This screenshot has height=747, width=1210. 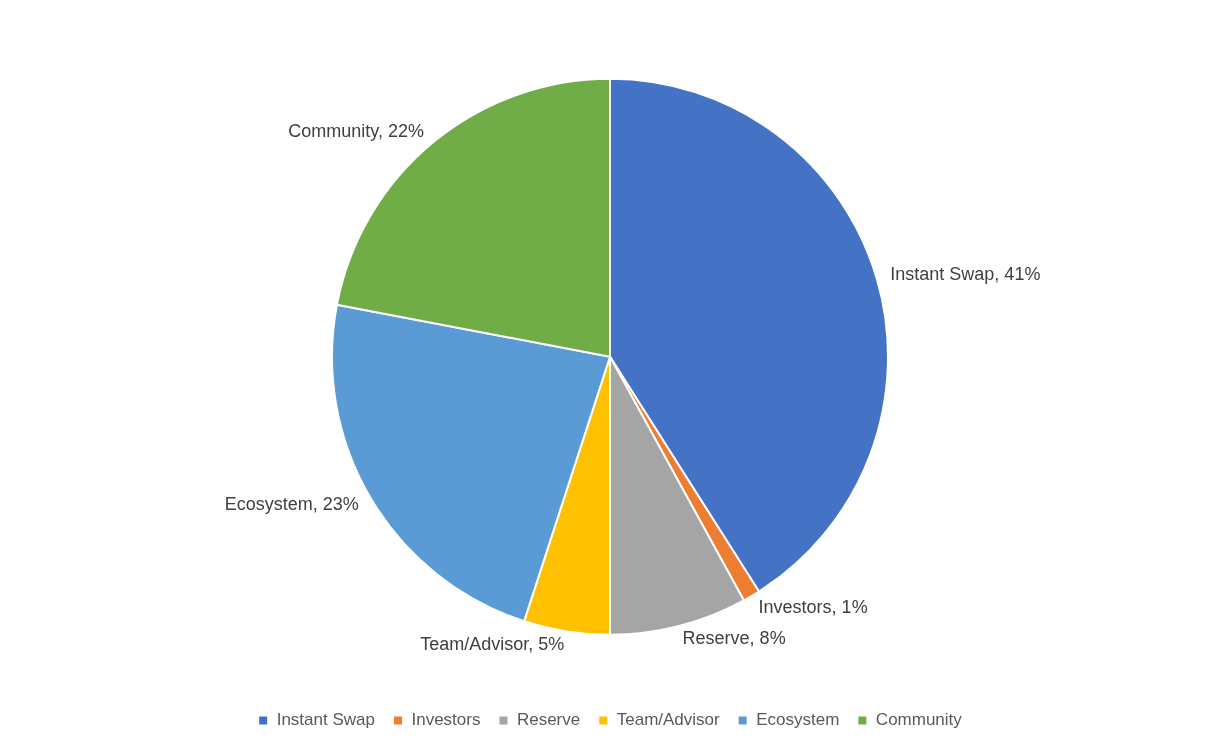 What do you see at coordinates (734, 638) in the screenshot?
I see `data-label: Reserve, 8%` at bounding box center [734, 638].